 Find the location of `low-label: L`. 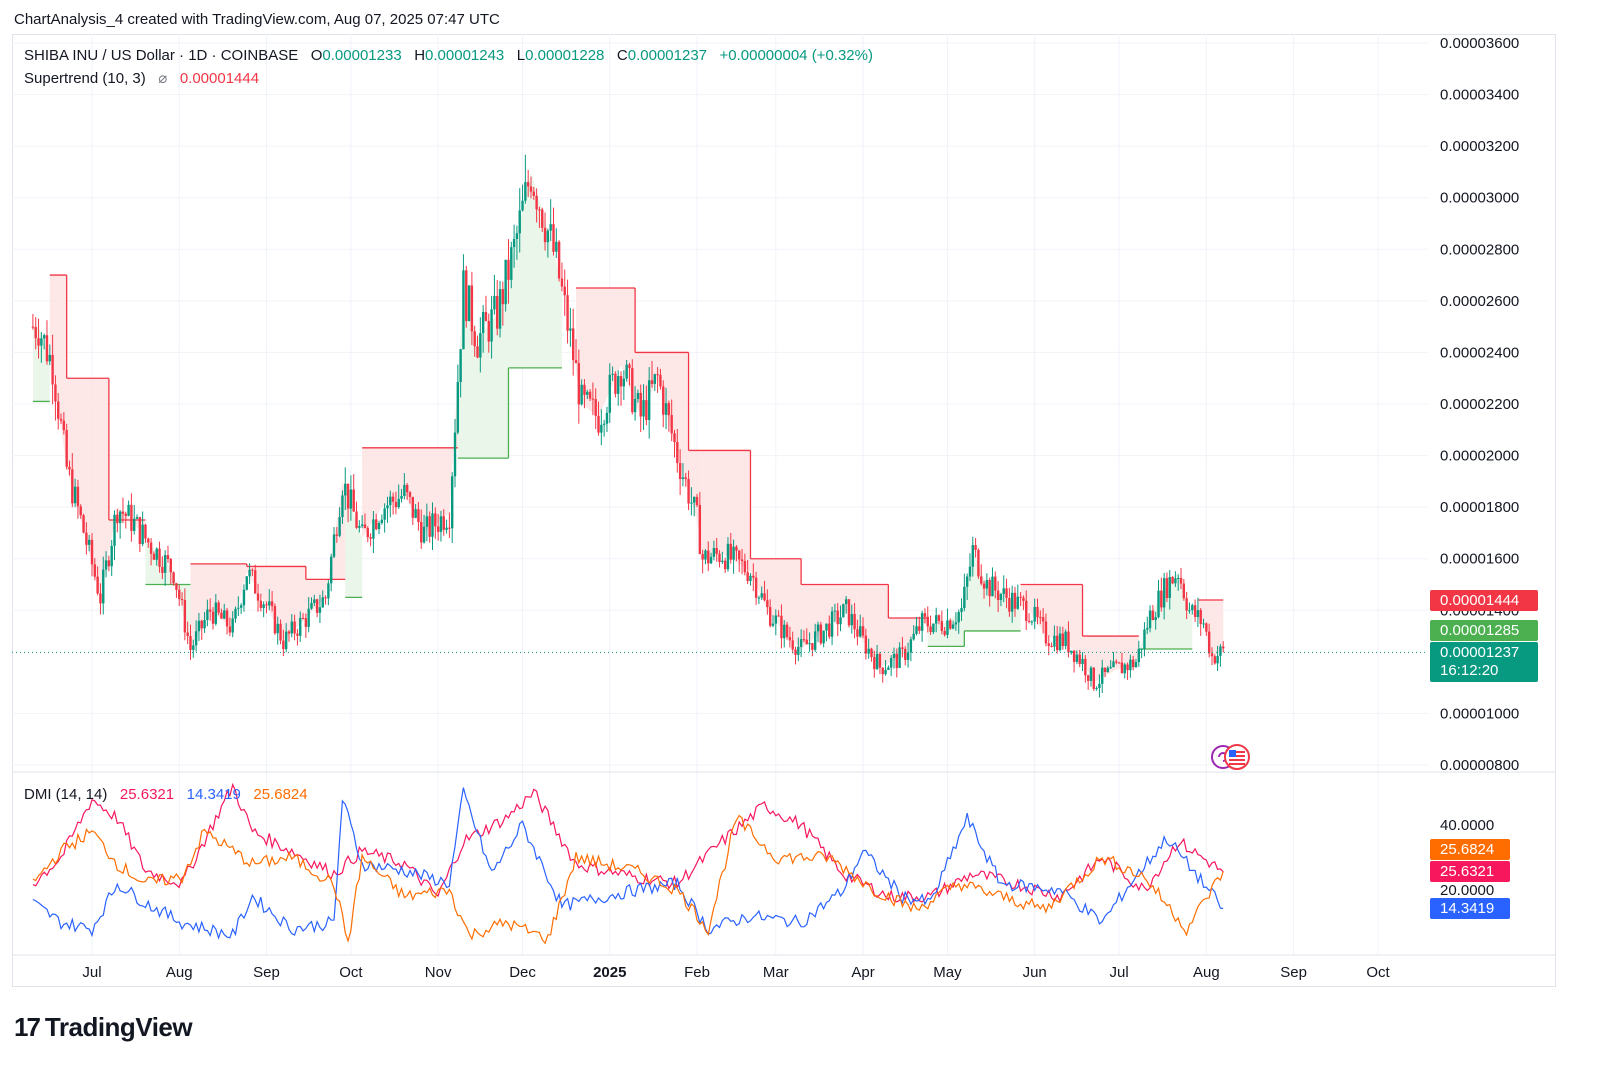

low-label: L is located at coordinates (521, 55).